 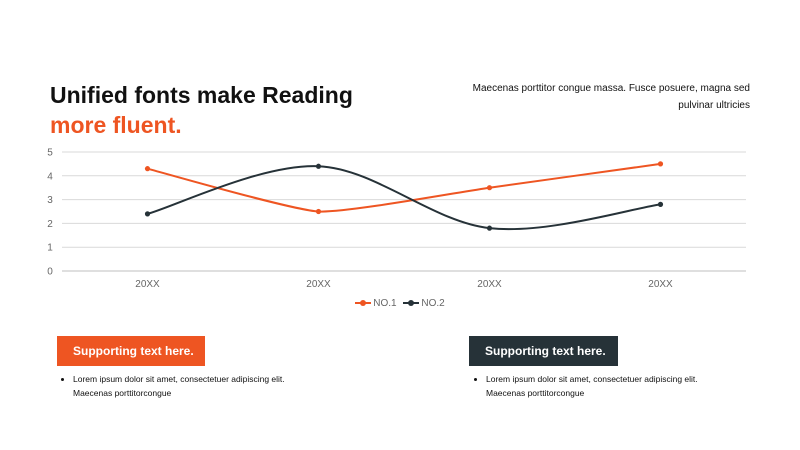 I want to click on legend-label-no2: NO.2, so click(x=433, y=303).